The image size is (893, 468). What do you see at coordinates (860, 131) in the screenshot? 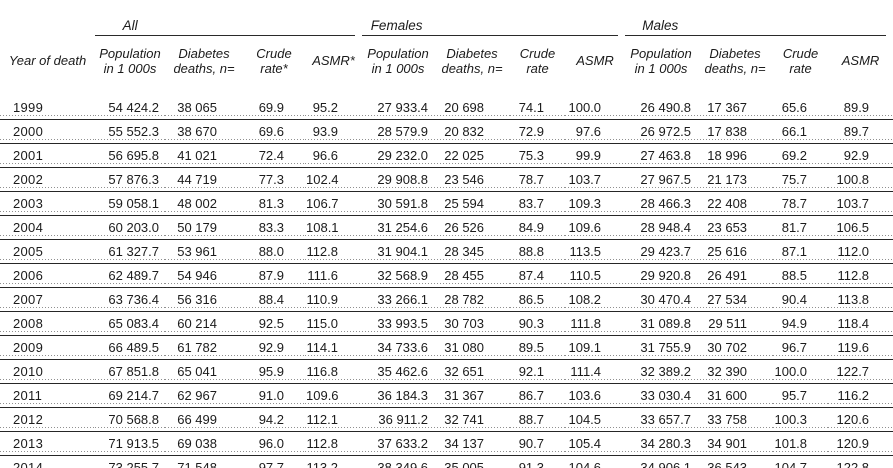
I see `value-cell: 89.7` at bounding box center [860, 131].